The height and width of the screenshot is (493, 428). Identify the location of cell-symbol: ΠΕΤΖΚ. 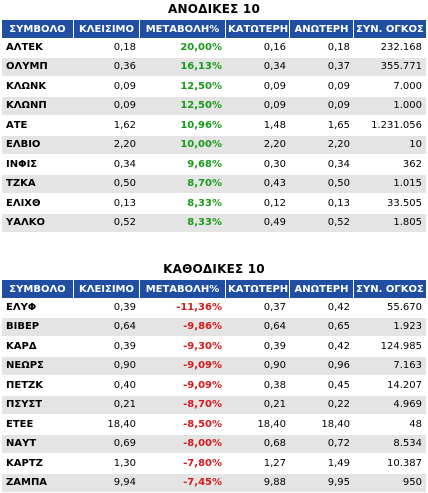
(38, 386).